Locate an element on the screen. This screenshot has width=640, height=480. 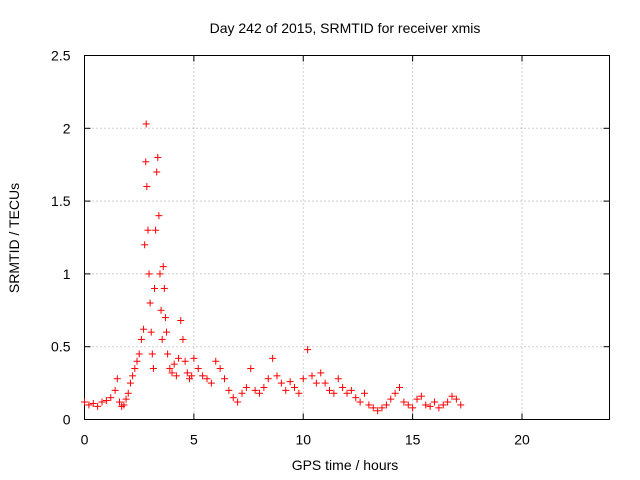
x-tick-labels: 0 5 10 15 20 is located at coordinates (305, 440).